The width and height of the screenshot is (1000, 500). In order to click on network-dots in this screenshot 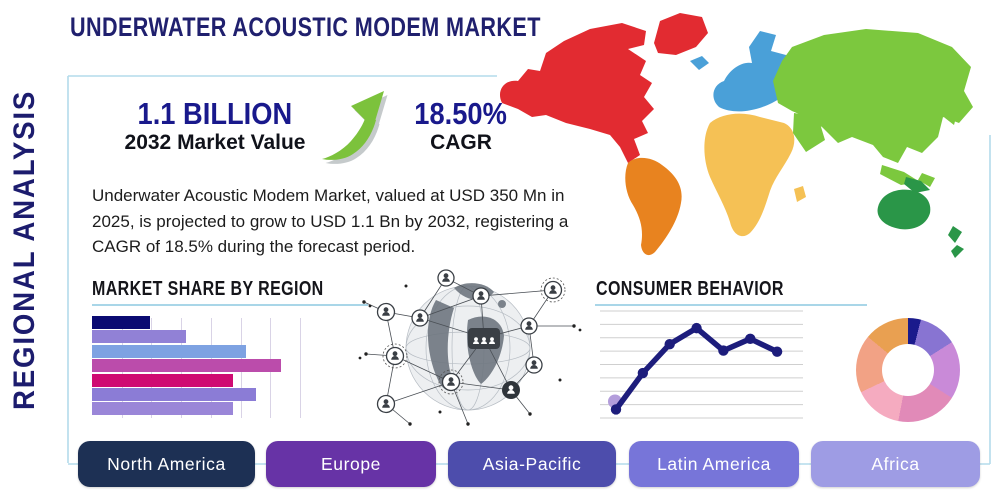, I will do `click(470, 355)`.